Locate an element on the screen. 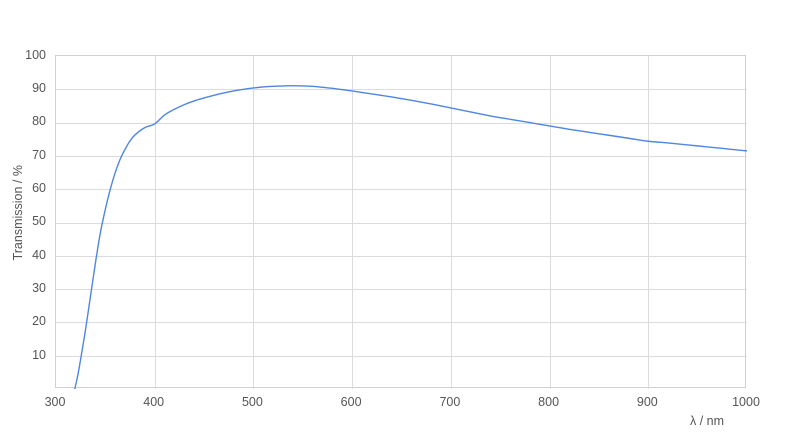 The image size is (800, 446). x-tick-label-1000: 1000 is located at coordinates (746, 402).